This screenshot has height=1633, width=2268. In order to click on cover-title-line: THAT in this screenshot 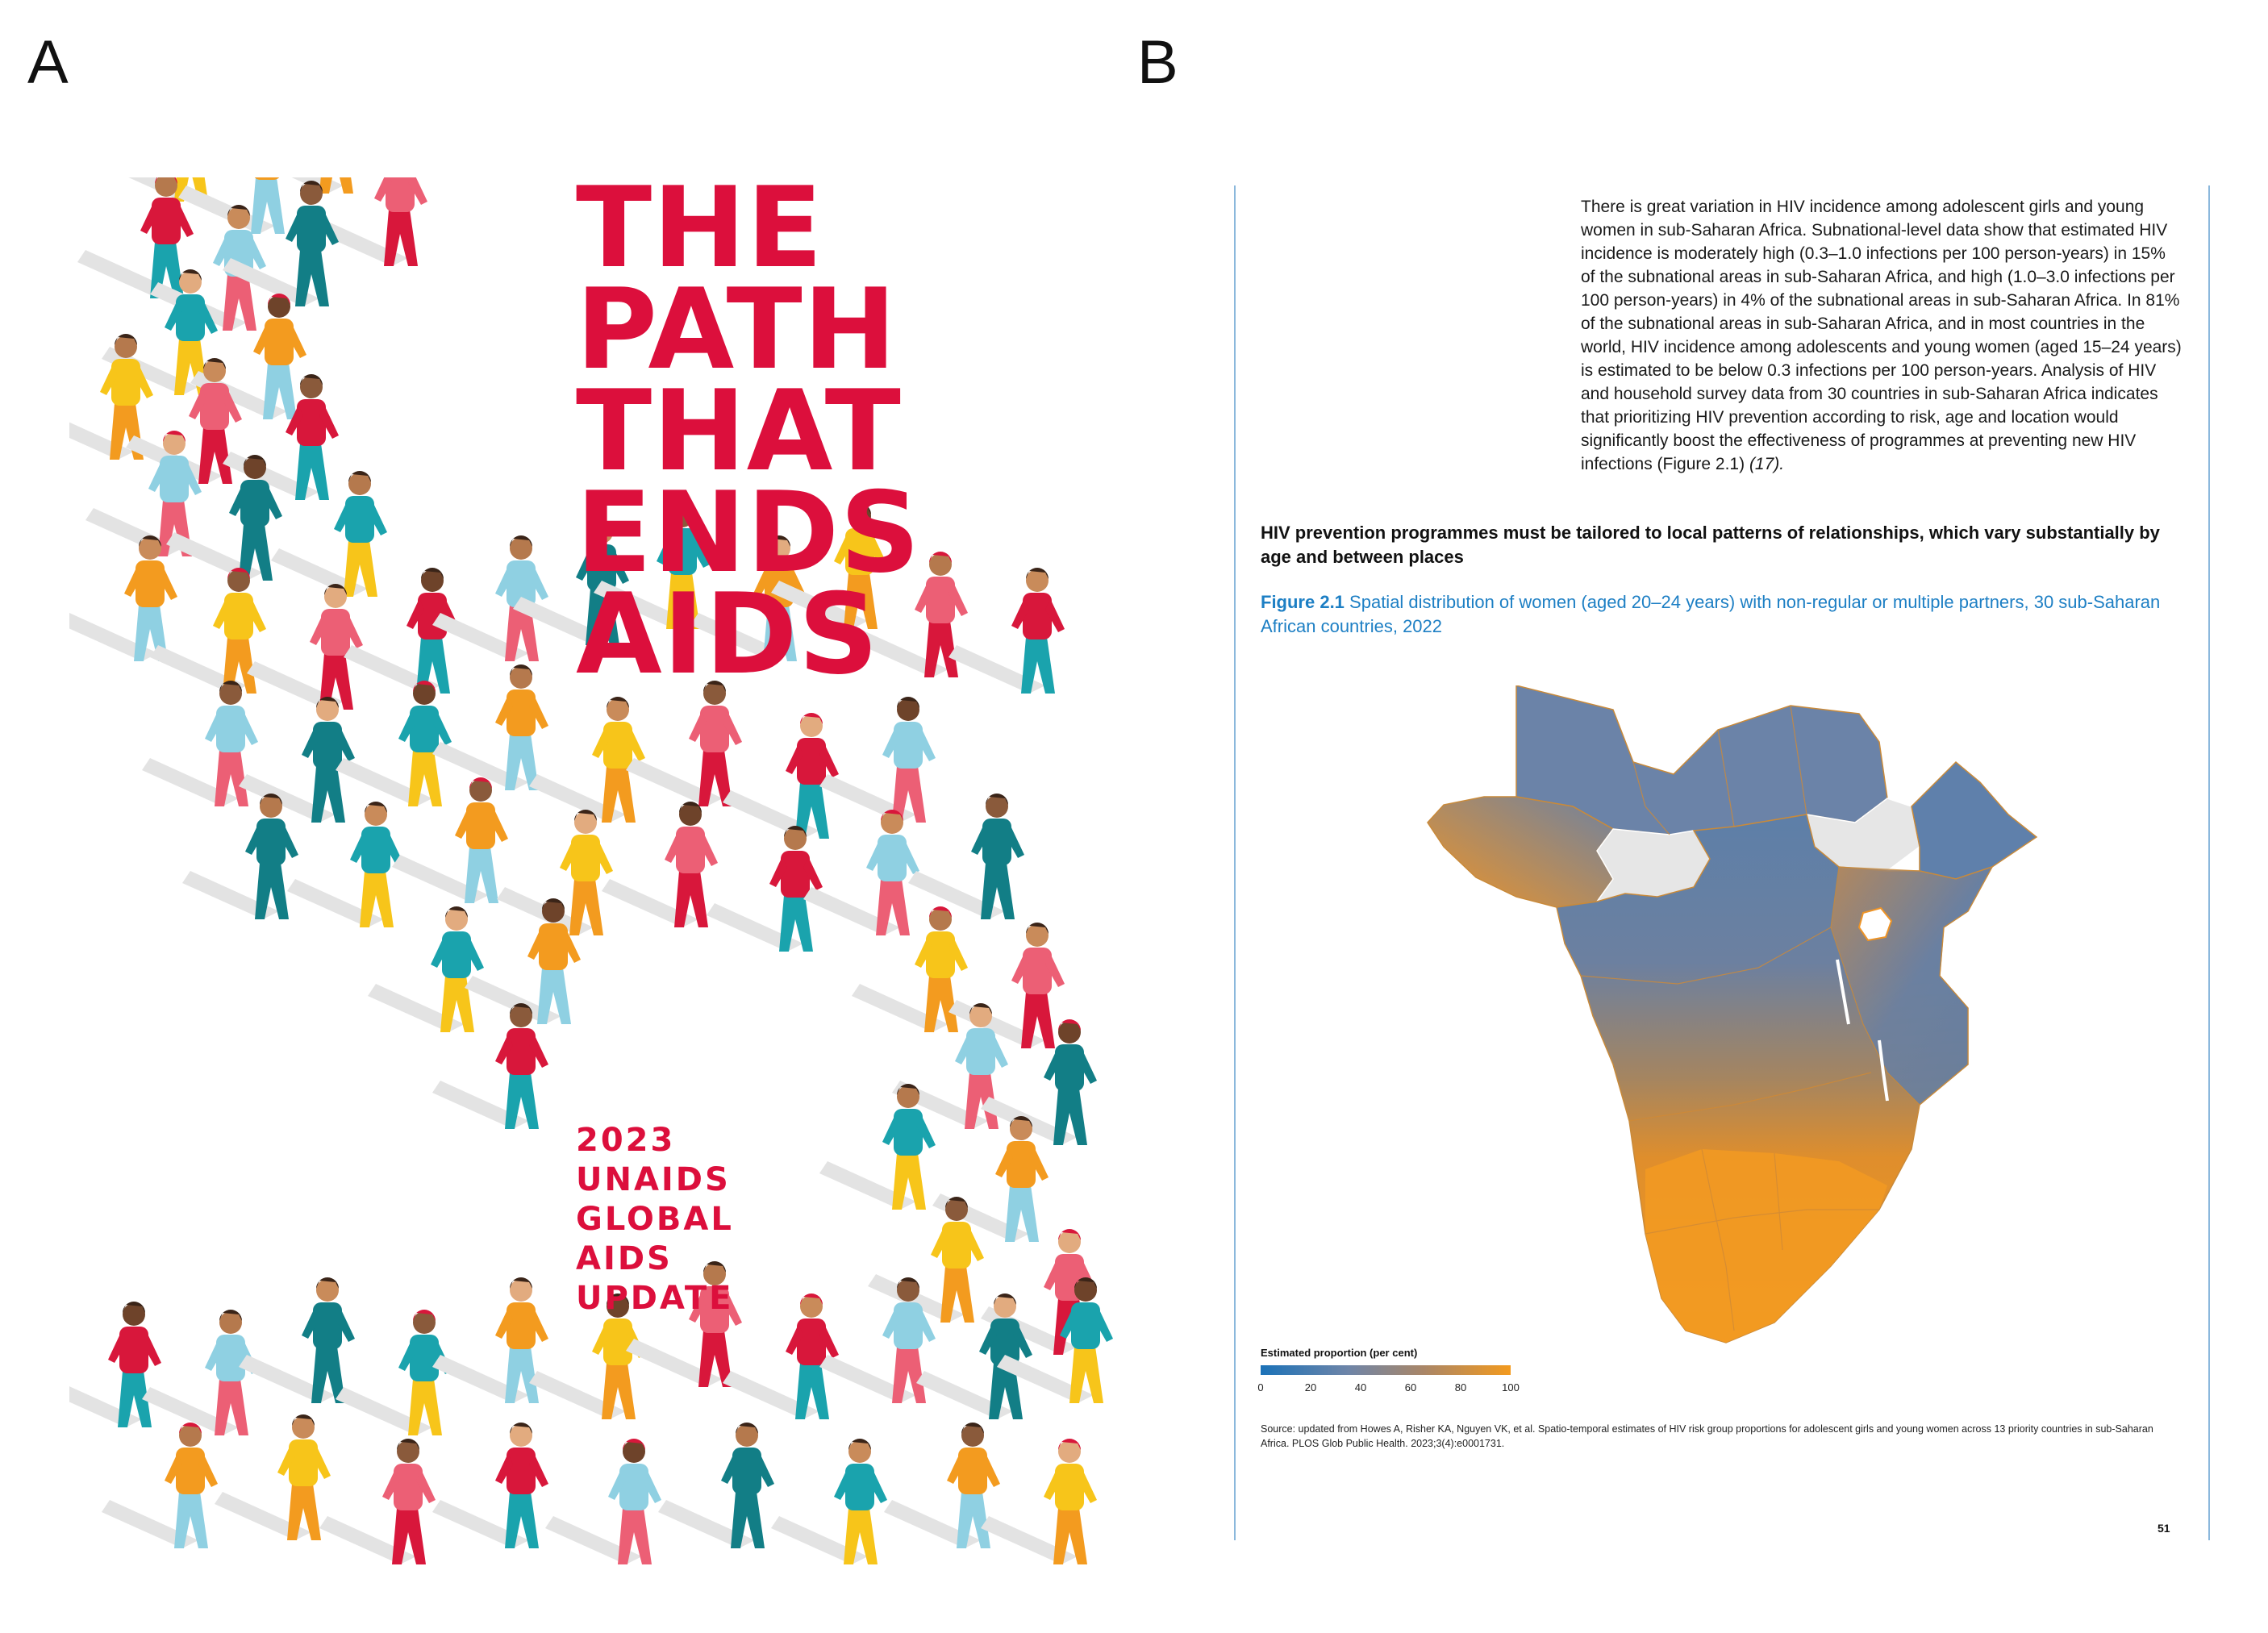, I will do `click(739, 431)`.